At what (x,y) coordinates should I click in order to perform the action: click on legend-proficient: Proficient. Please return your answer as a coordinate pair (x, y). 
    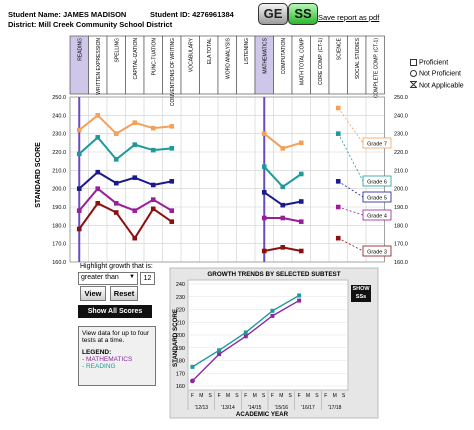
    Looking at the image, I should click on (429, 62).